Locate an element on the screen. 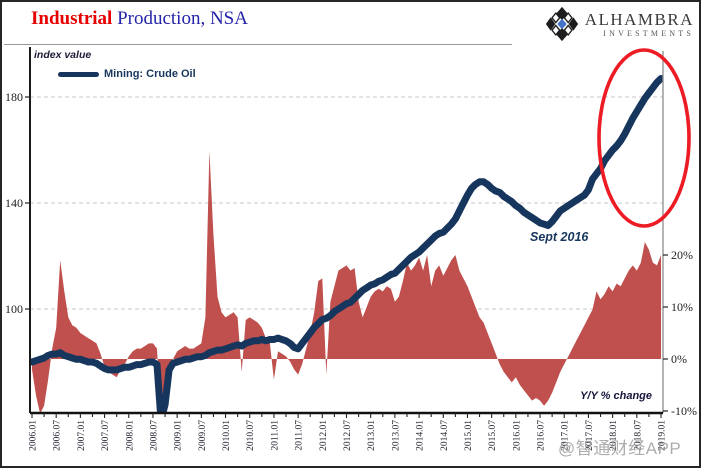  x-tick-label: 2011.07 is located at coordinates (300, 435).